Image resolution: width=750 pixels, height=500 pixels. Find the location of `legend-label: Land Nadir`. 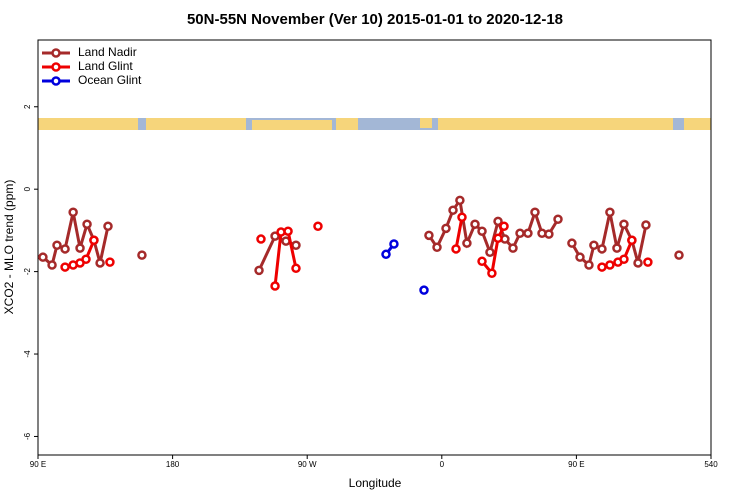

legend-label: Land Nadir is located at coordinates (107, 52).